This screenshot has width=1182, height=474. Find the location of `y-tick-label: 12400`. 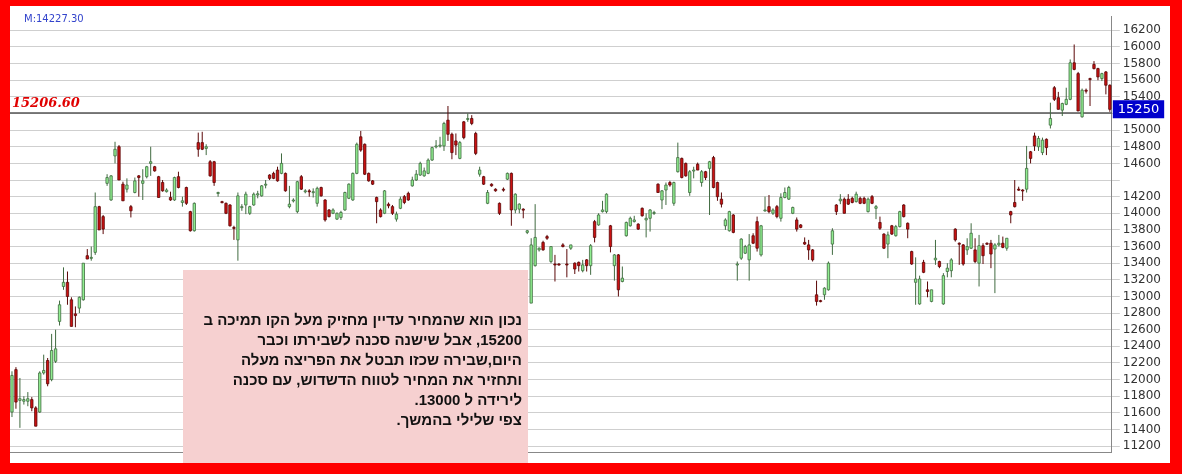

y-tick-label: 12400 is located at coordinates (1142, 345).